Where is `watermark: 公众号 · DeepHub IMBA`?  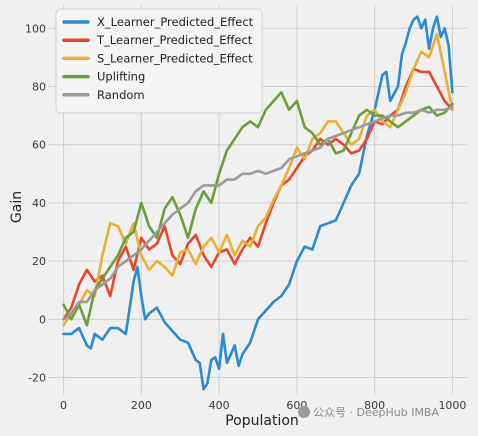 watermark: 公众号 · DeepHub IMBA is located at coordinates (368, 412).